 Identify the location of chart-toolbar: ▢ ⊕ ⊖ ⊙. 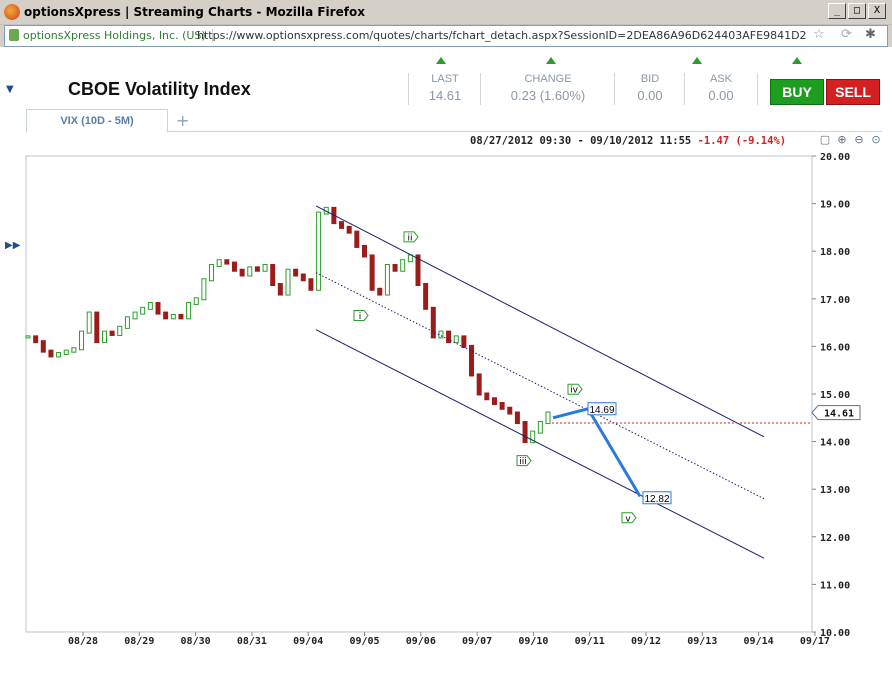
(850, 140).